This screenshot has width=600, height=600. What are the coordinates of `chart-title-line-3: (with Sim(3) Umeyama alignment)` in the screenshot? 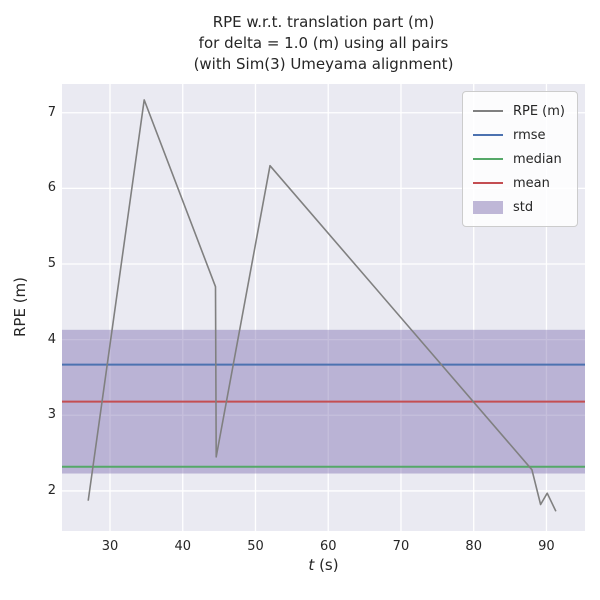 It's located at (323, 64).